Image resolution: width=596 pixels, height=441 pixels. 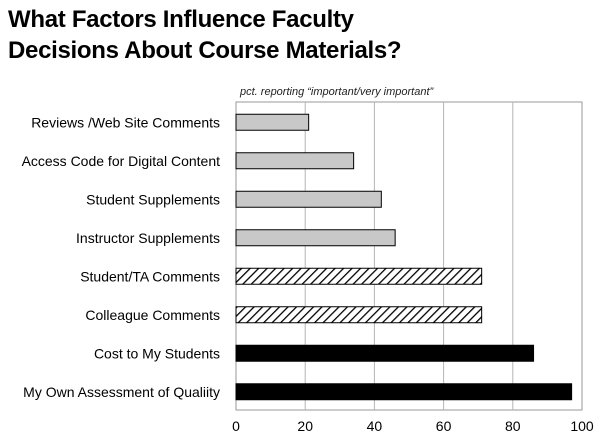 What do you see at coordinates (148, 238) in the screenshot?
I see `category-label: Instructor Supplements` at bounding box center [148, 238].